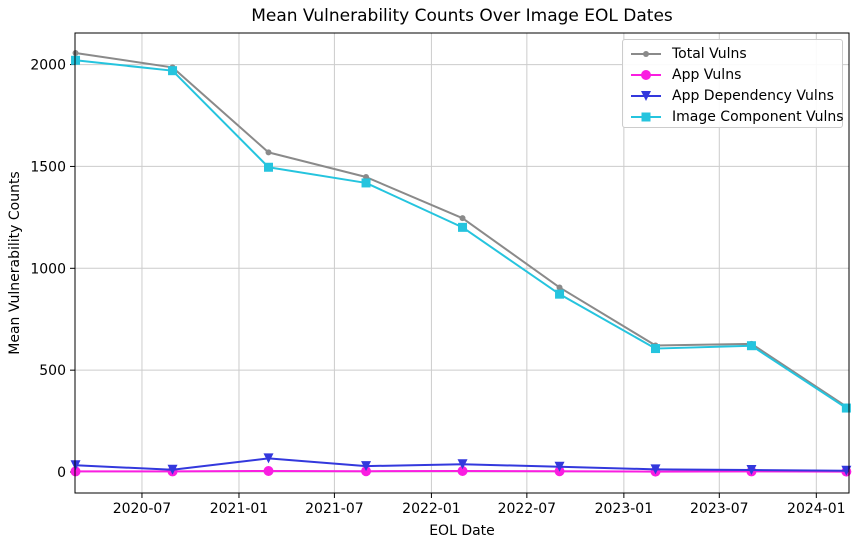 The image size is (859, 547). What do you see at coordinates (52, 371) in the screenshot?
I see `y-tick-label: 500` at bounding box center [52, 371].